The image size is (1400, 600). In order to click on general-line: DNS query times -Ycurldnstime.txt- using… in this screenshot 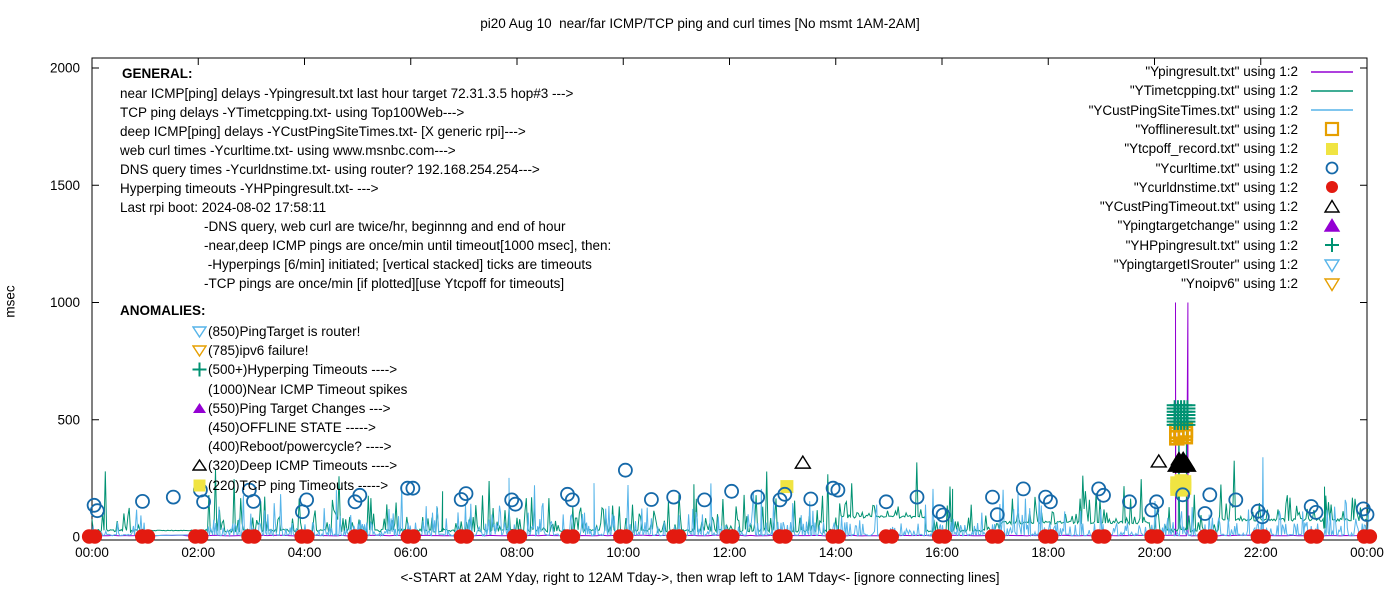, I will do `click(330, 169)`.